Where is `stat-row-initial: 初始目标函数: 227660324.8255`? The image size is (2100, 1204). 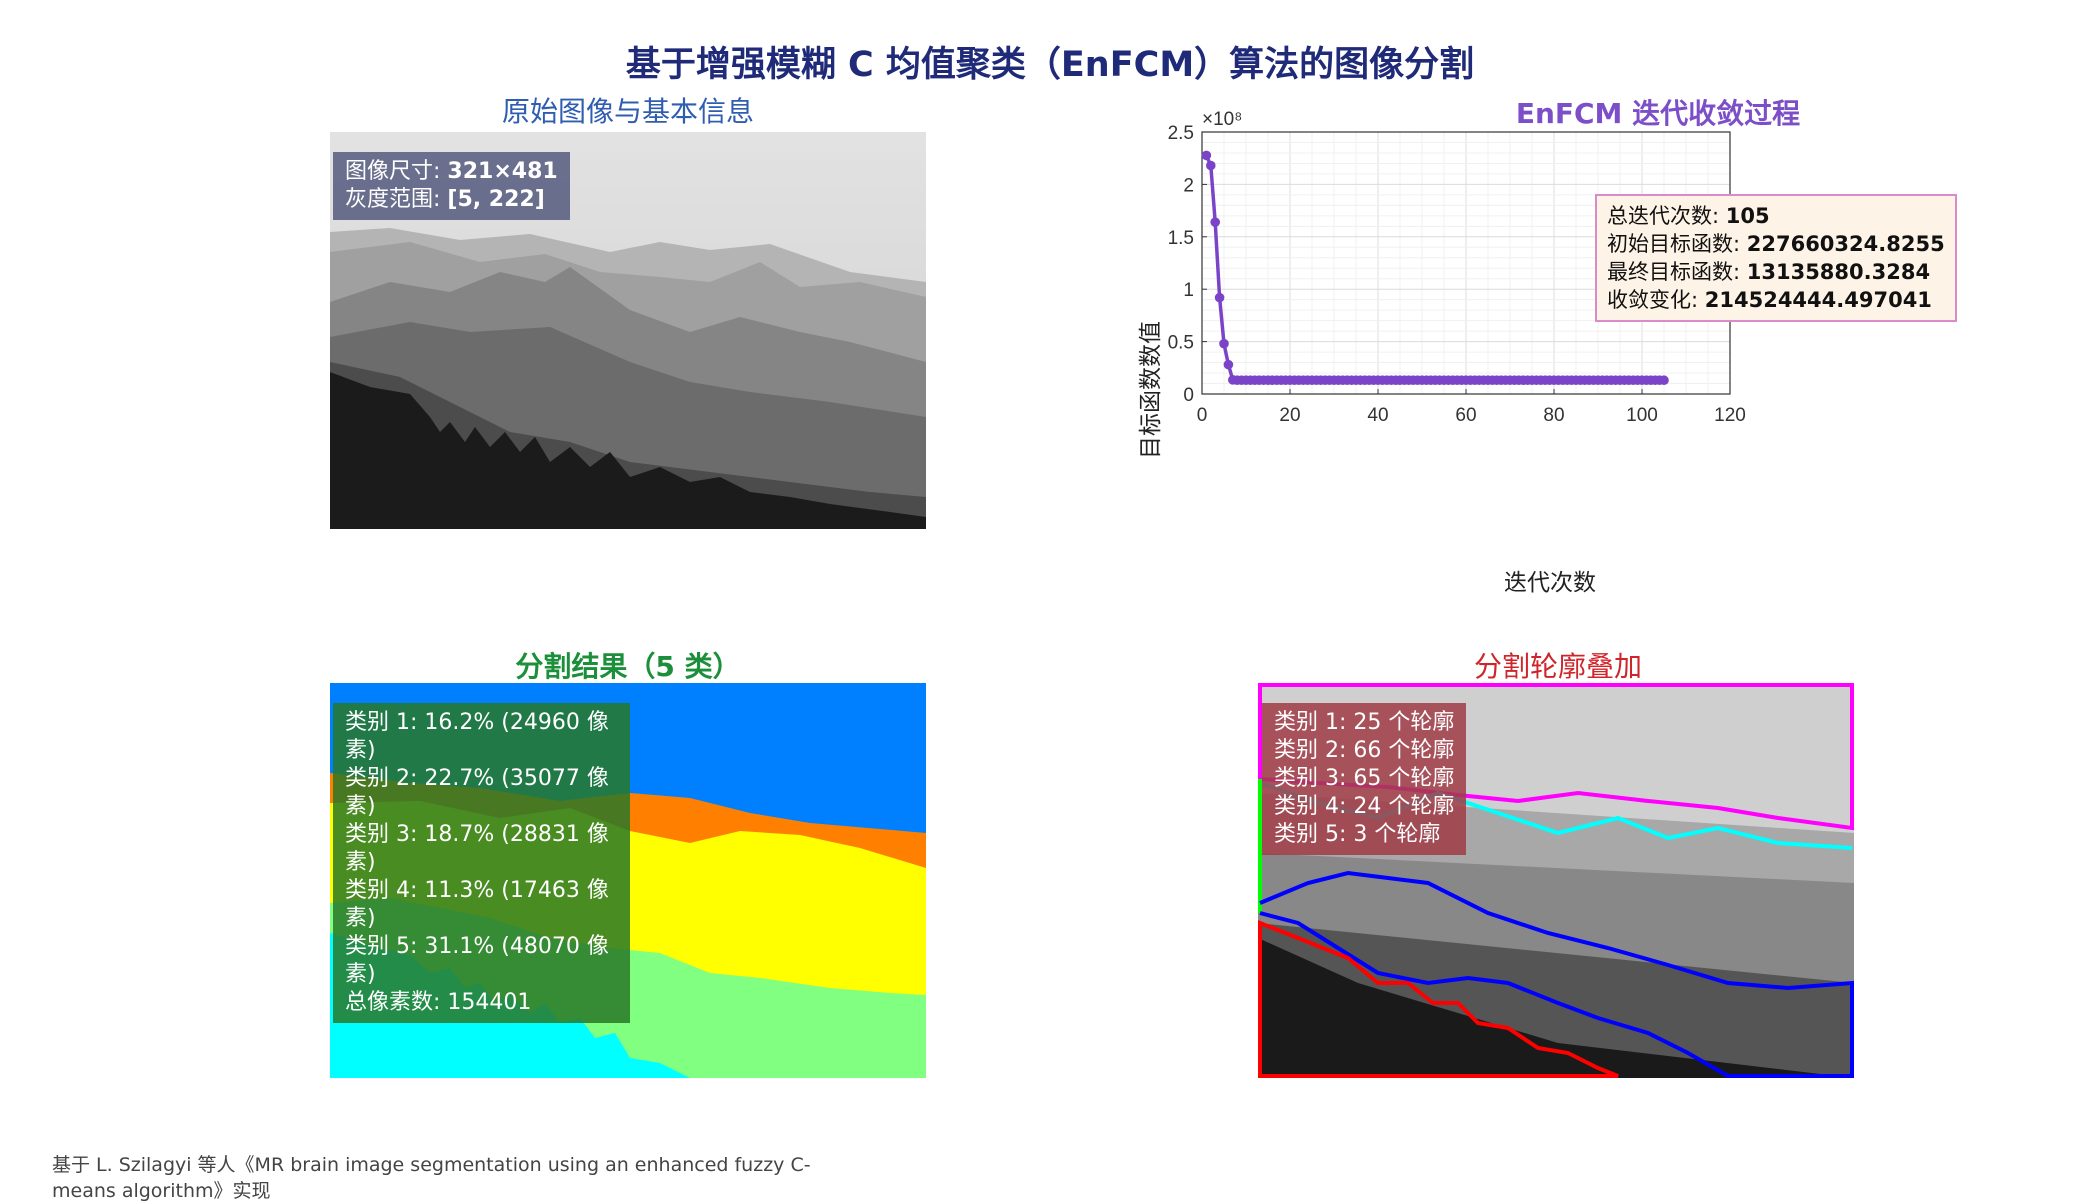
stat-row-initial: 初始目标函数: 227660324.8255 is located at coordinates (1776, 244).